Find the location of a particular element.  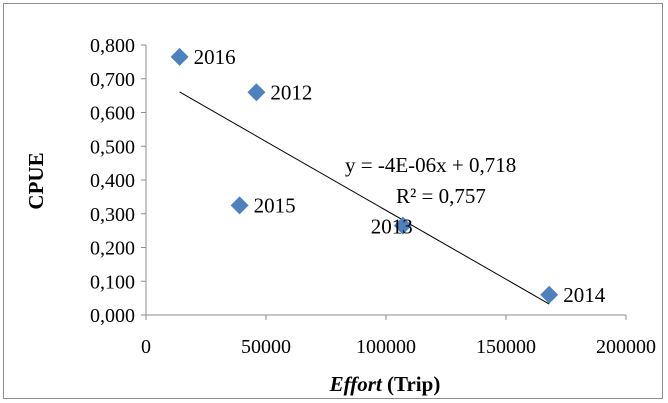

data-label-2015: 2015 is located at coordinates (275, 205).